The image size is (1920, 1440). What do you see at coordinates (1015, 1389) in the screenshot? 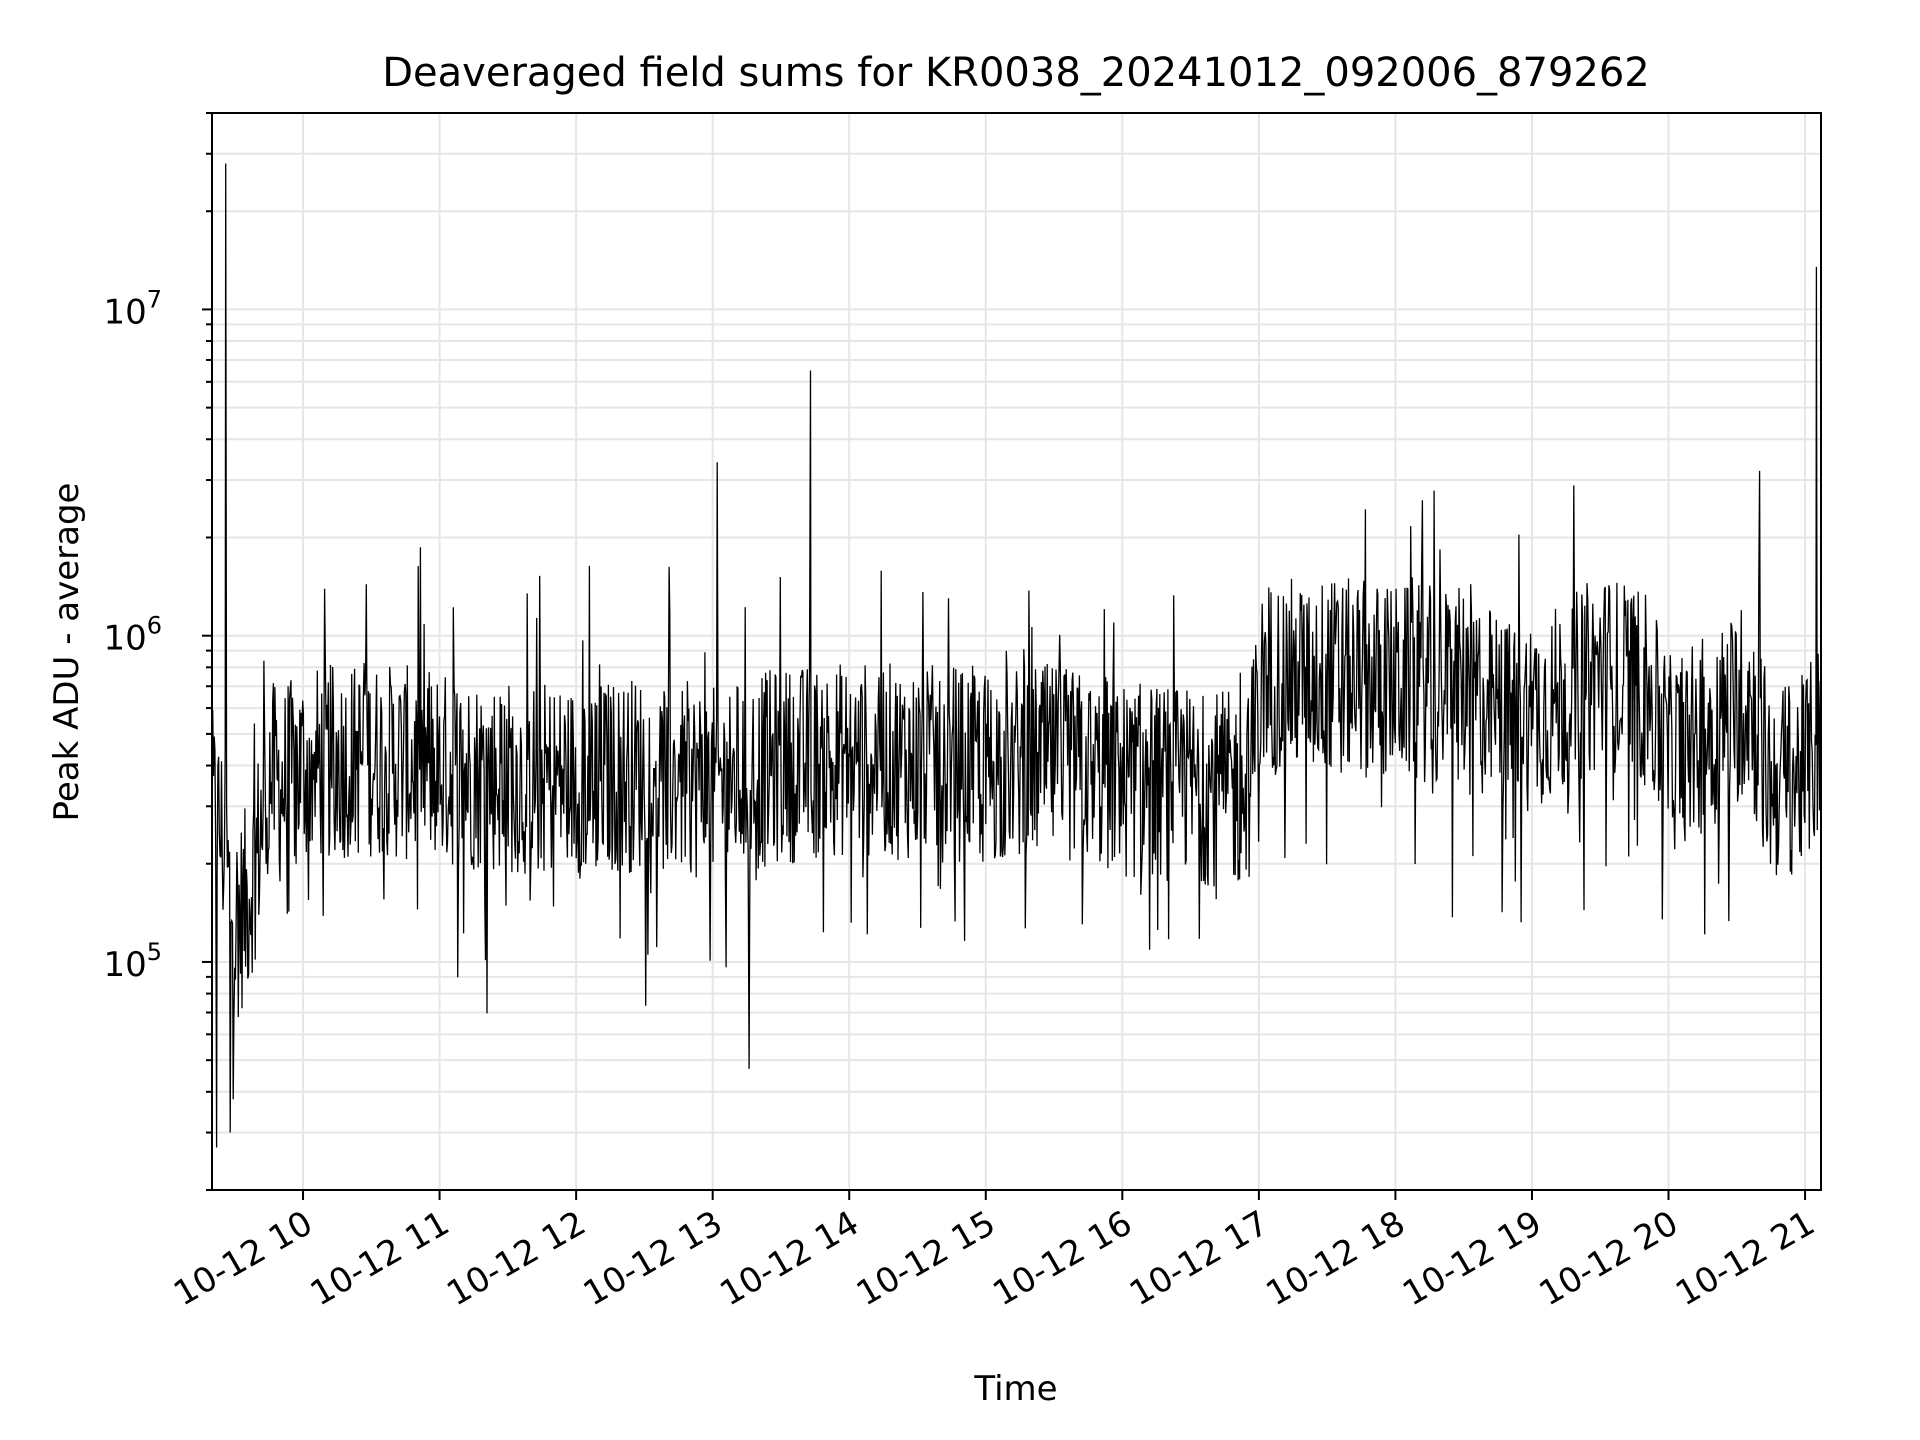
I see `x-axis-label: Time` at bounding box center [1015, 1389].